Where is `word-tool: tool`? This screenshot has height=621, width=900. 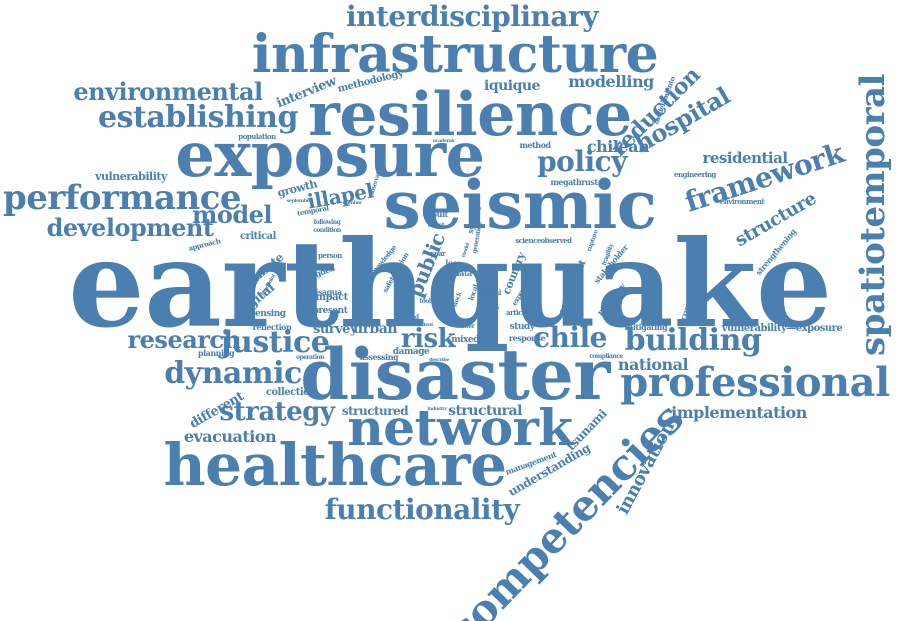 word-tool: tool is located at coordinates (425, 301).